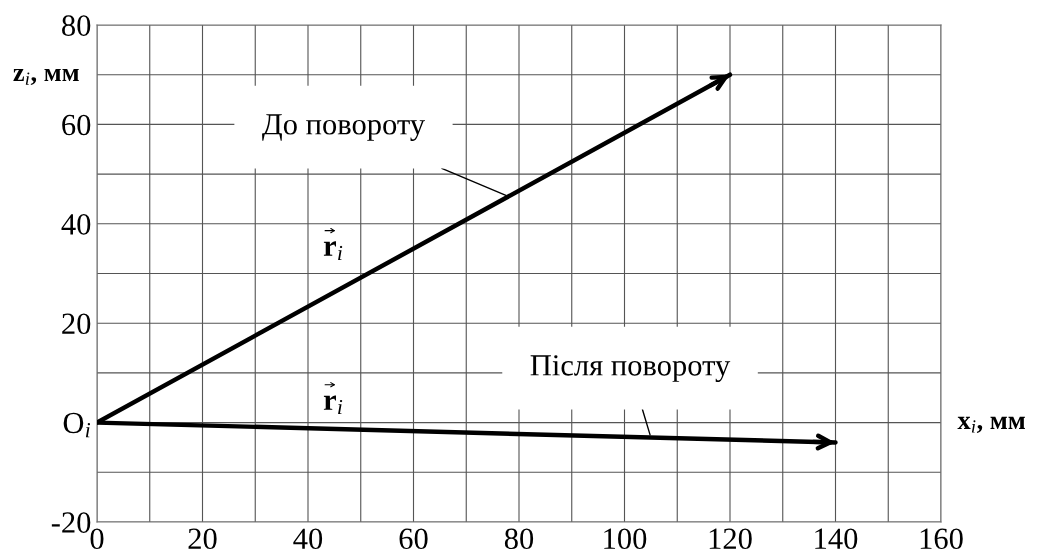 The width and height of the screenshot is (1044, 560). Describe the element at coordinates (77, 425) in the screenshot. I see `y-tick-label: O$_{i}$` at that location.